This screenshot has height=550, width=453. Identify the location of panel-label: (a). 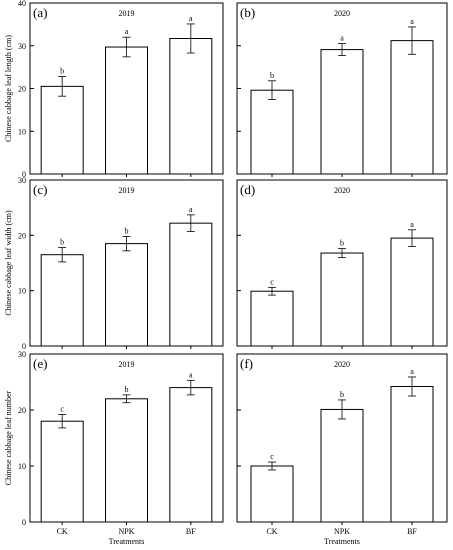
(40, 12).